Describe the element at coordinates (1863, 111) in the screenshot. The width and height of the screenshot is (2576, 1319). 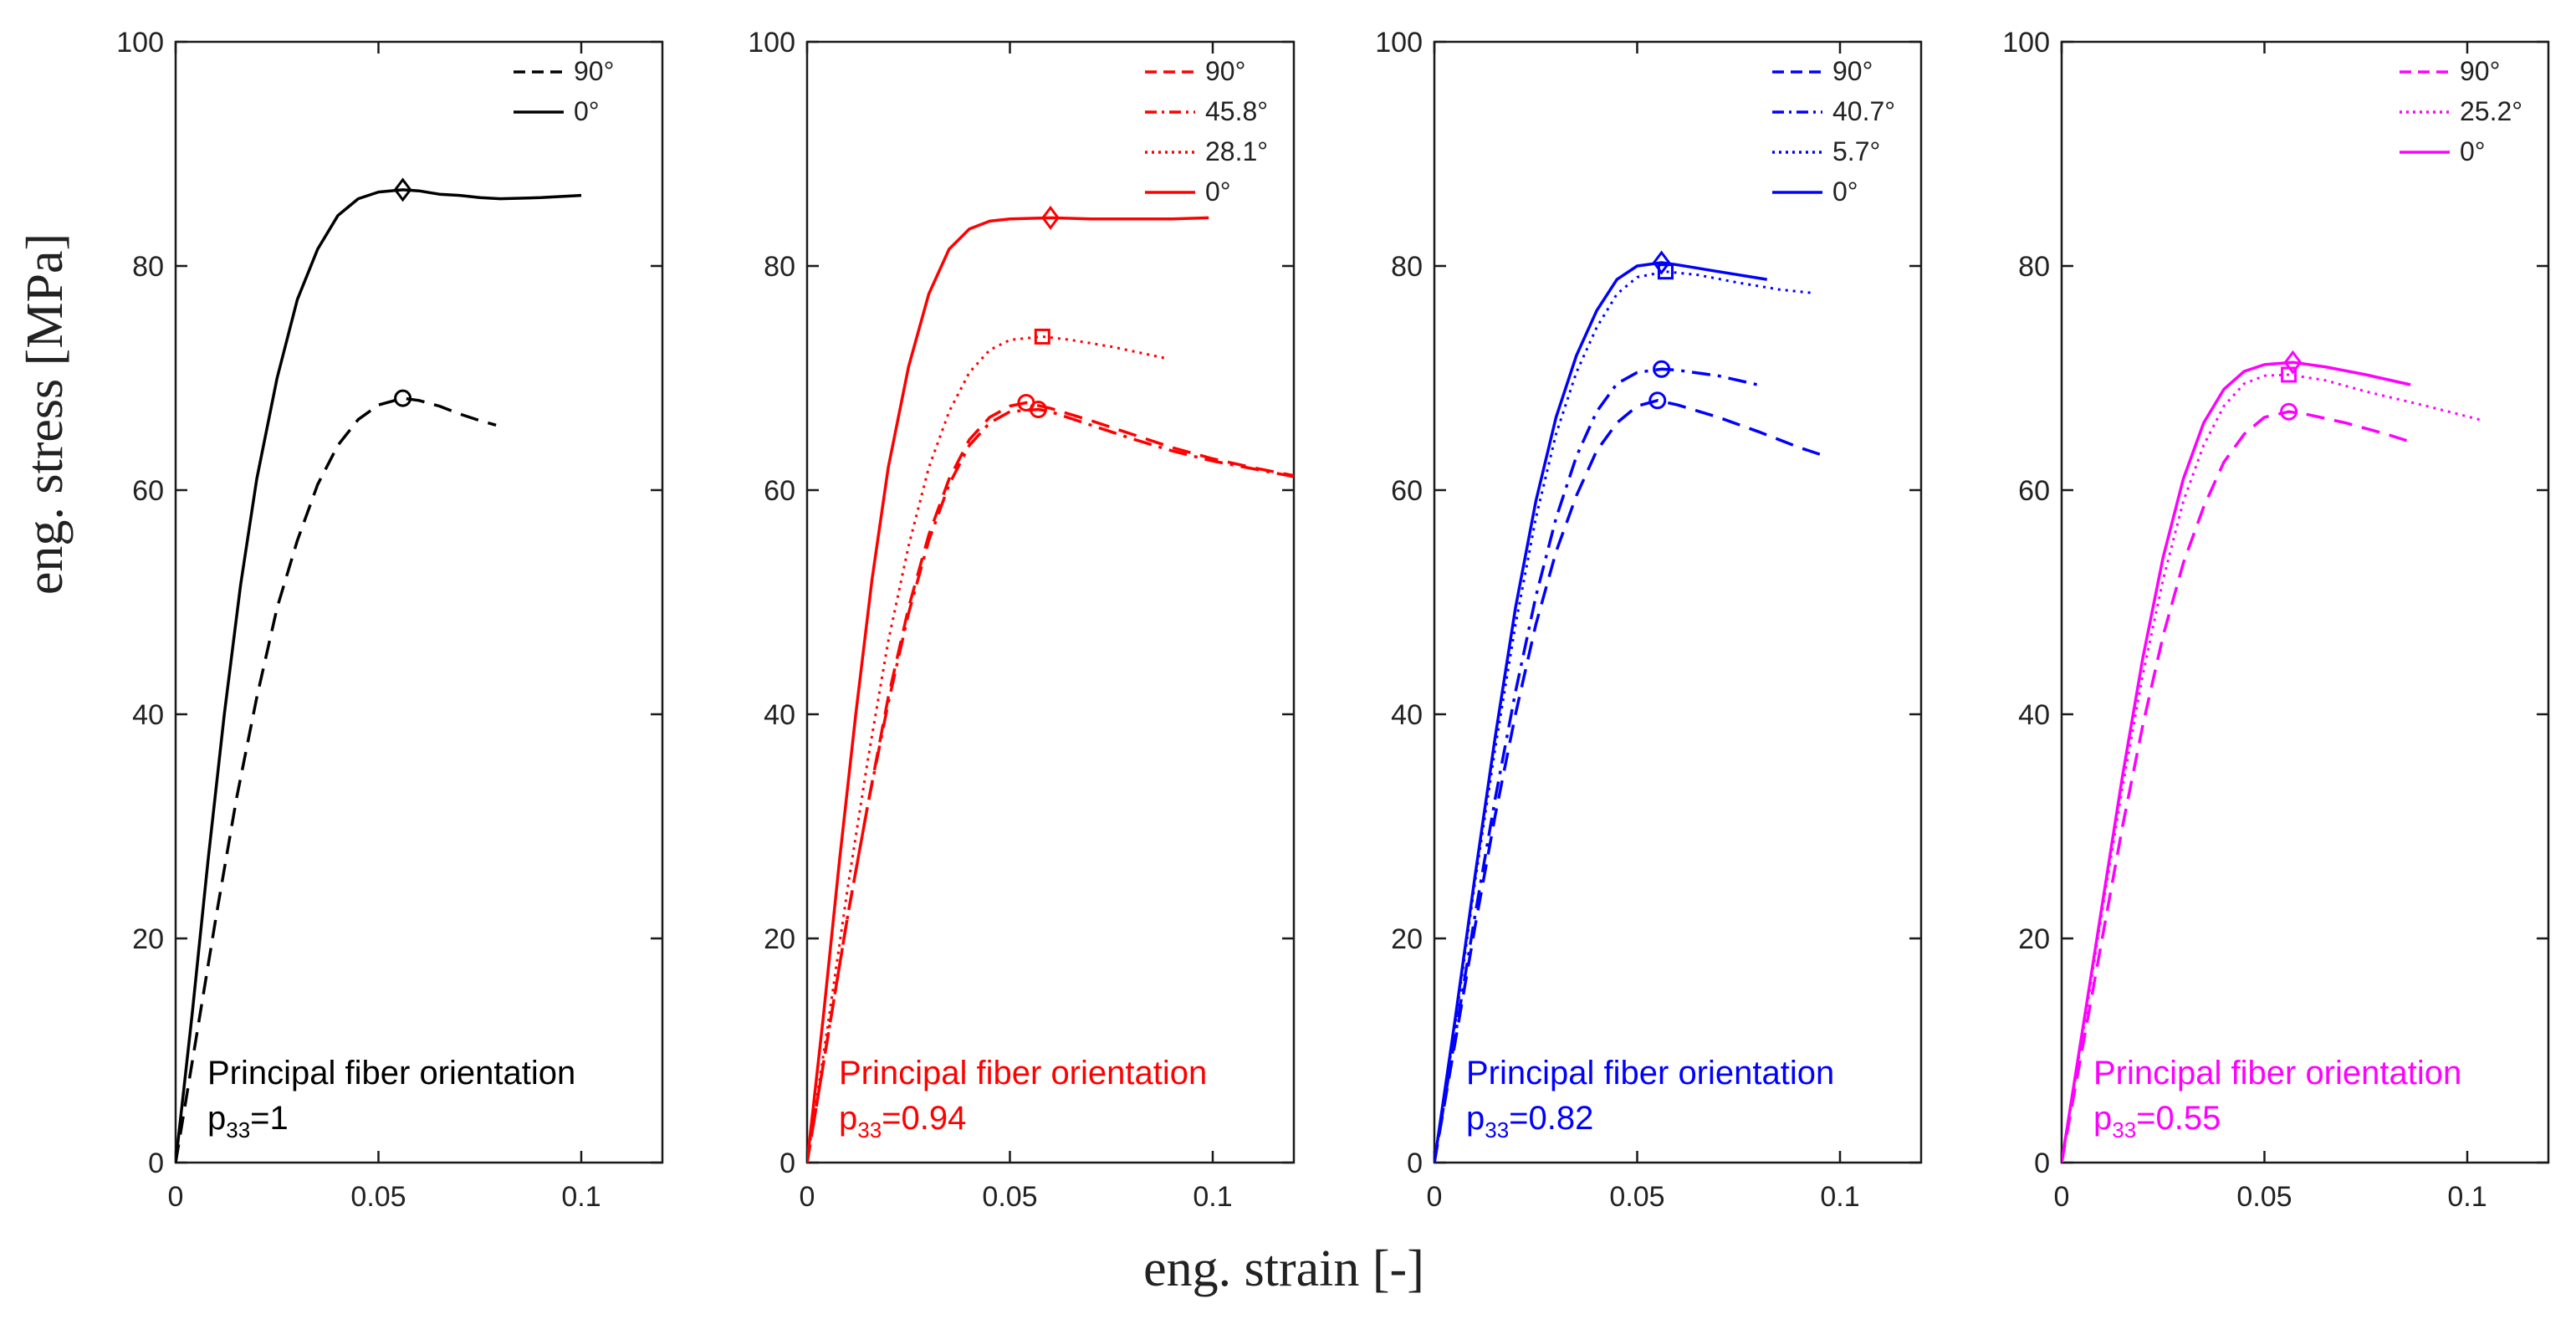
I see `legend-label-2: 40.7°` at that location.